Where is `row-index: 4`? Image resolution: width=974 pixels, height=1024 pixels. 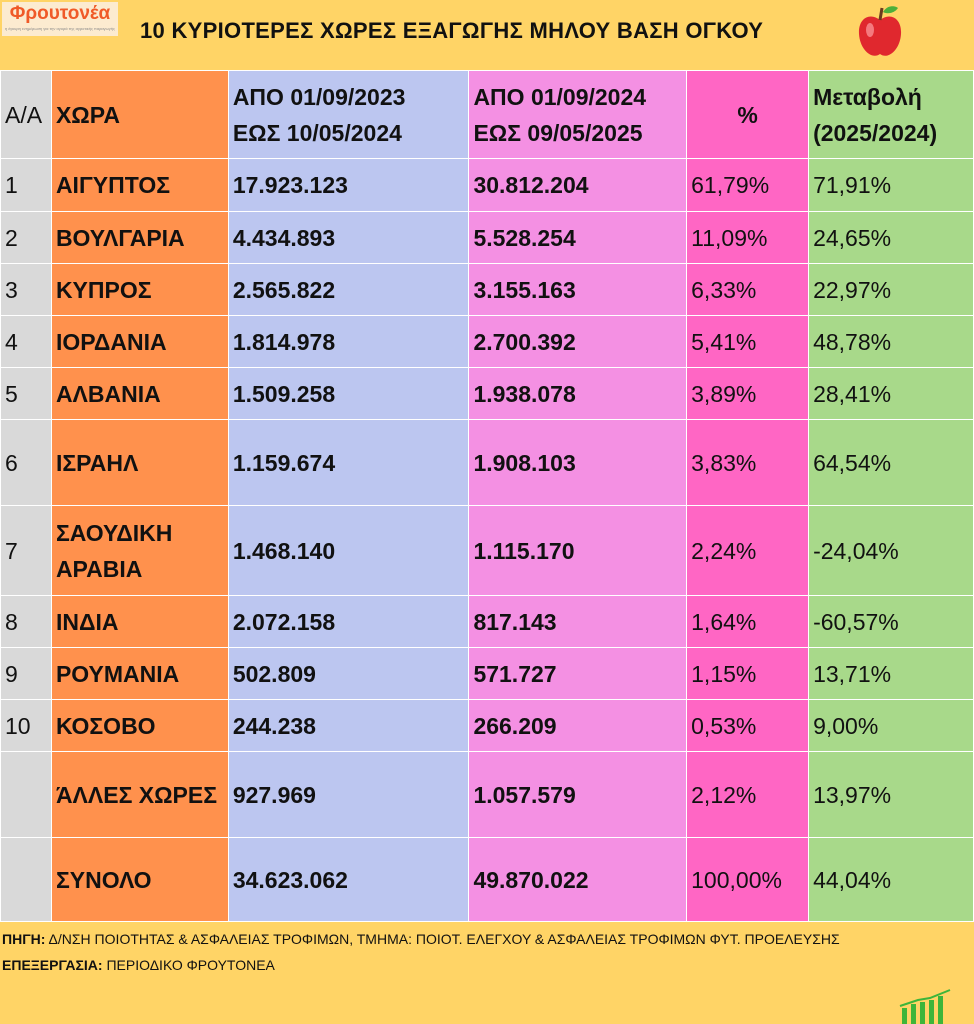
row-index: 4 is located at coordinates (26, 341).